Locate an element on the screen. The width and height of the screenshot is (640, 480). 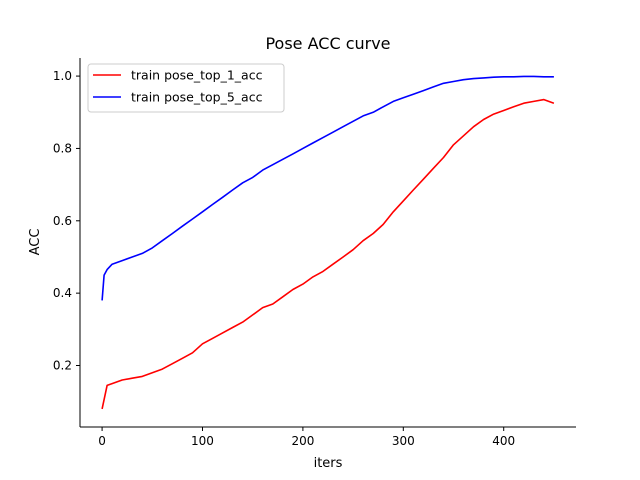
legend-box is located at coordinates (186, 88).